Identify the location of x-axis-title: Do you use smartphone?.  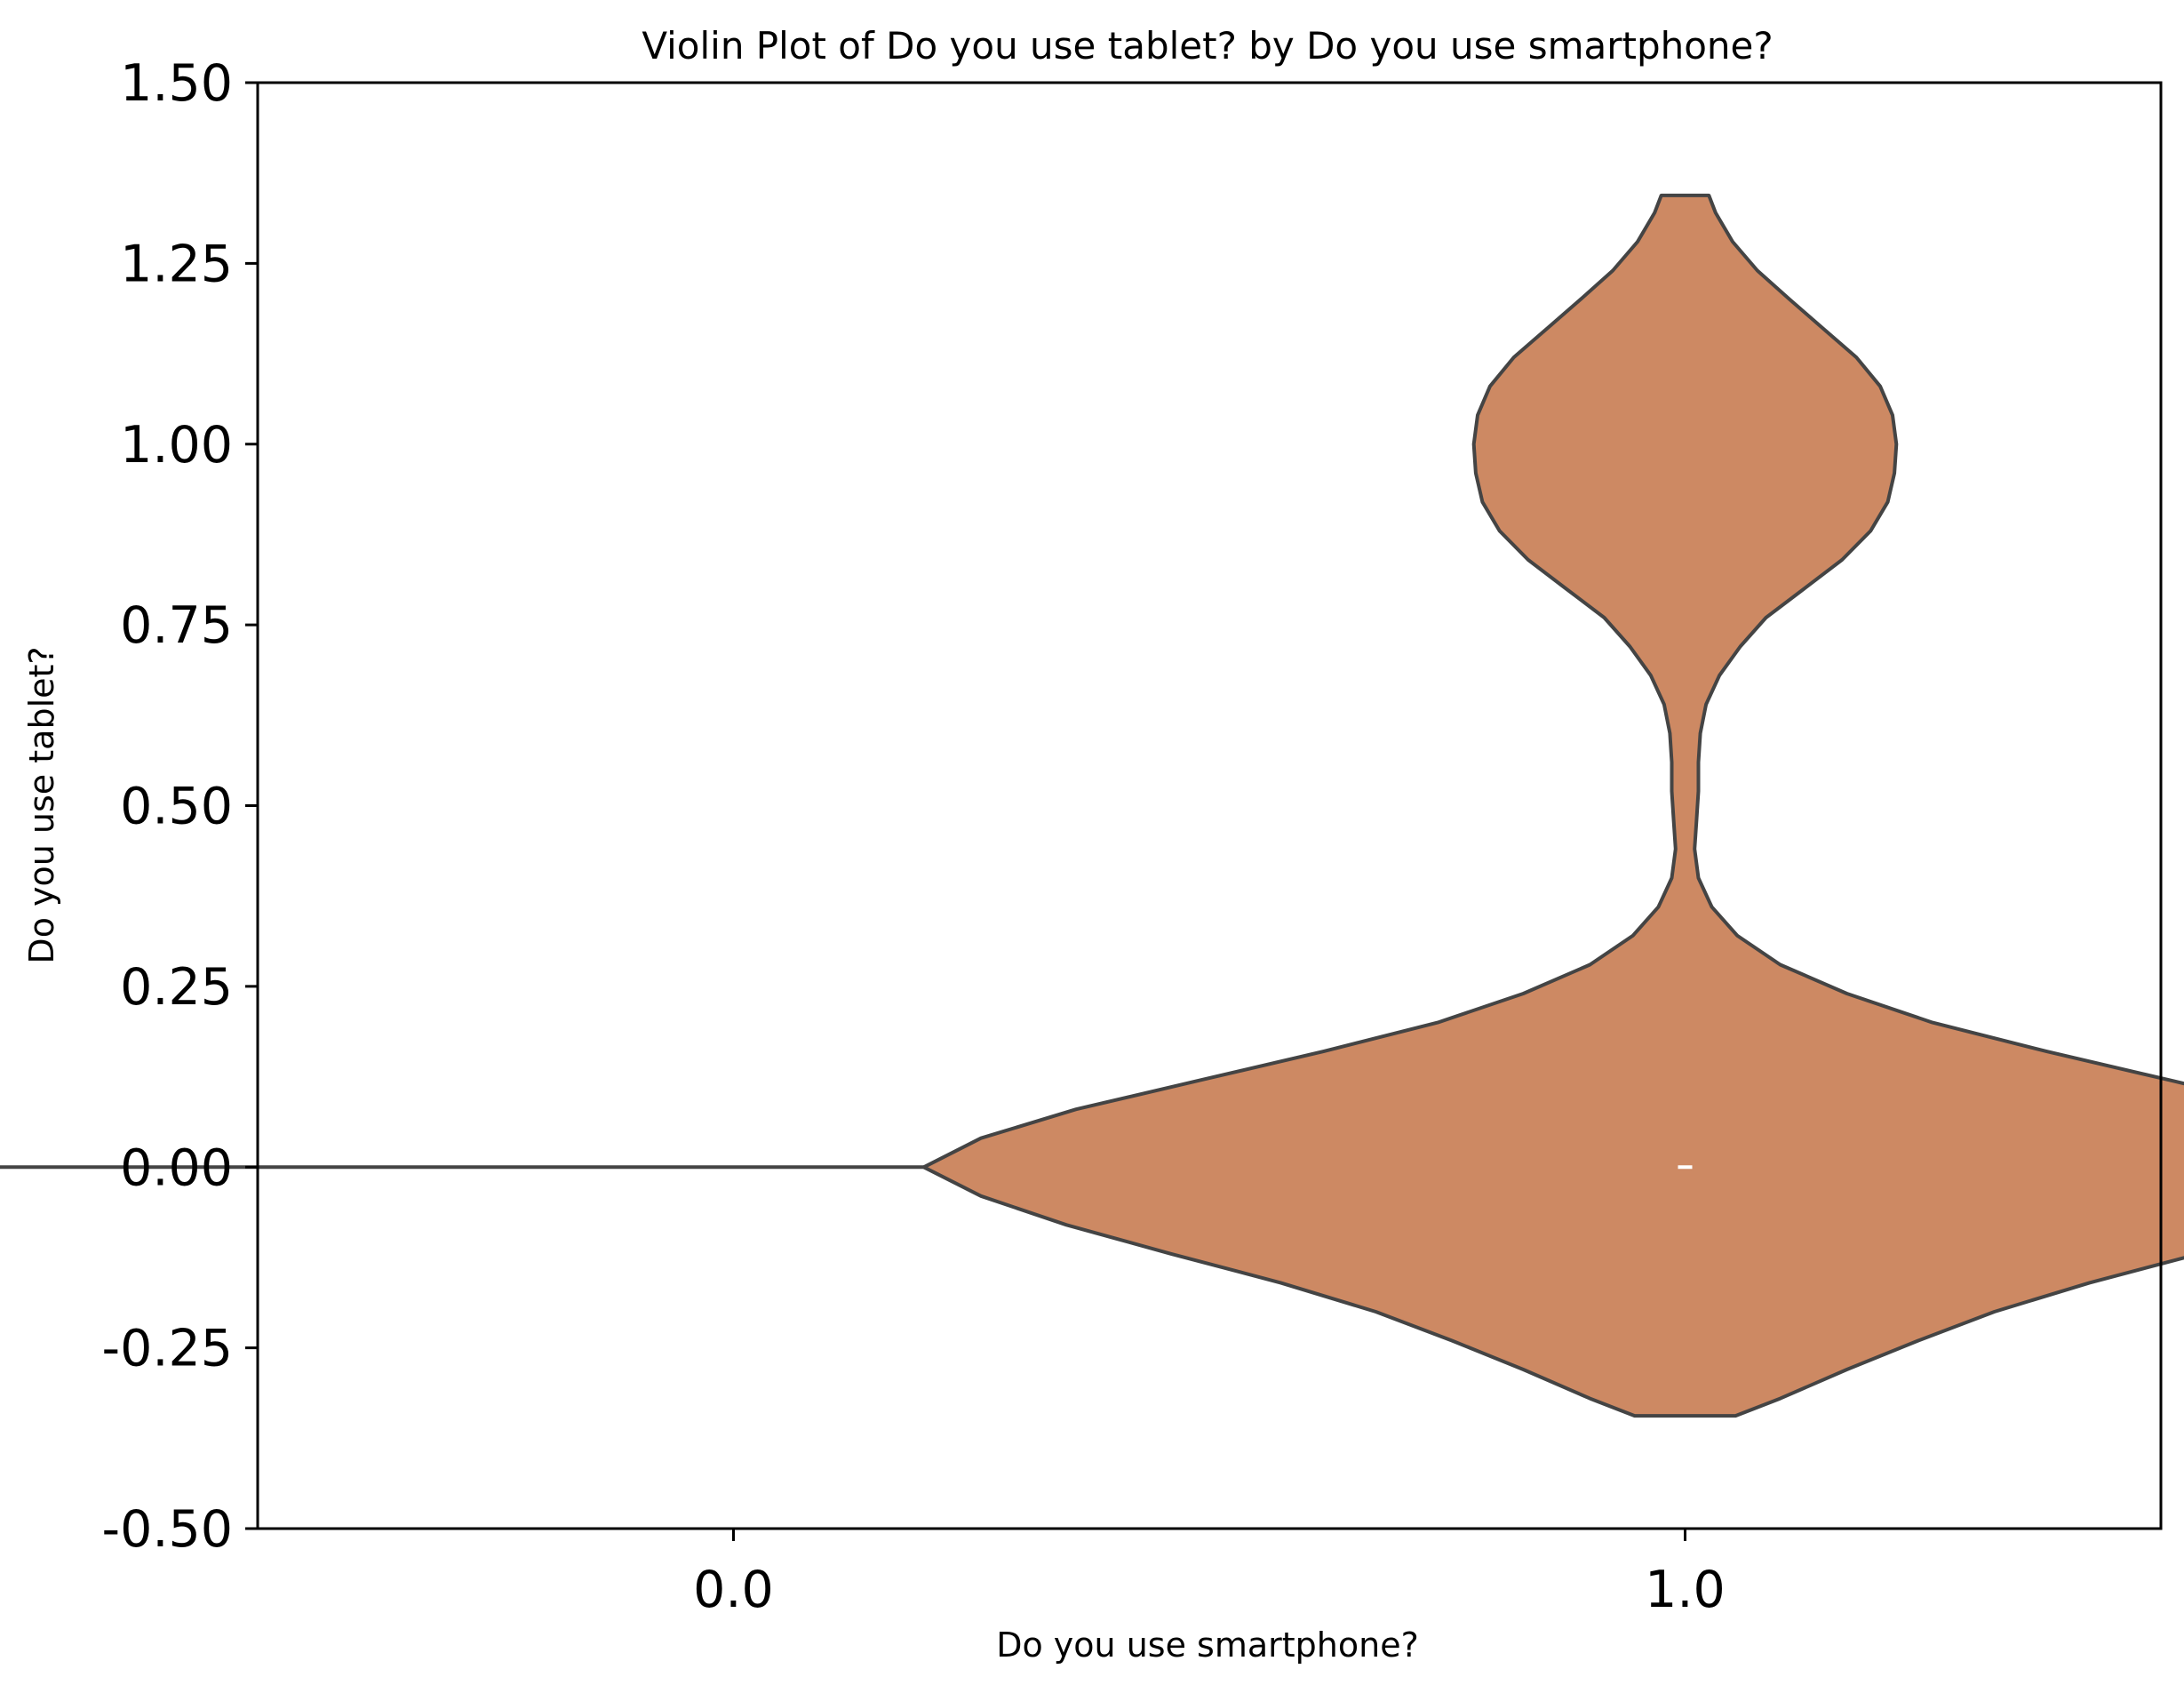
(1207, 1645).